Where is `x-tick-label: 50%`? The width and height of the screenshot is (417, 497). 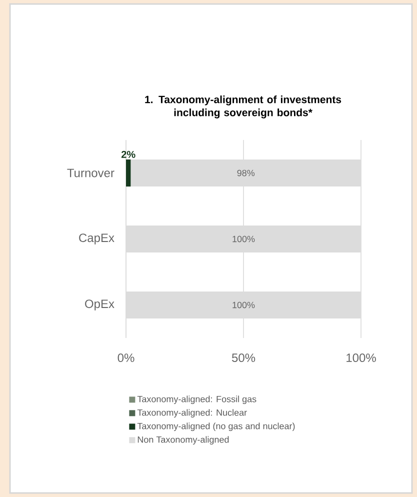
x-tick-label: 50% is located at coordinates (244, 358).